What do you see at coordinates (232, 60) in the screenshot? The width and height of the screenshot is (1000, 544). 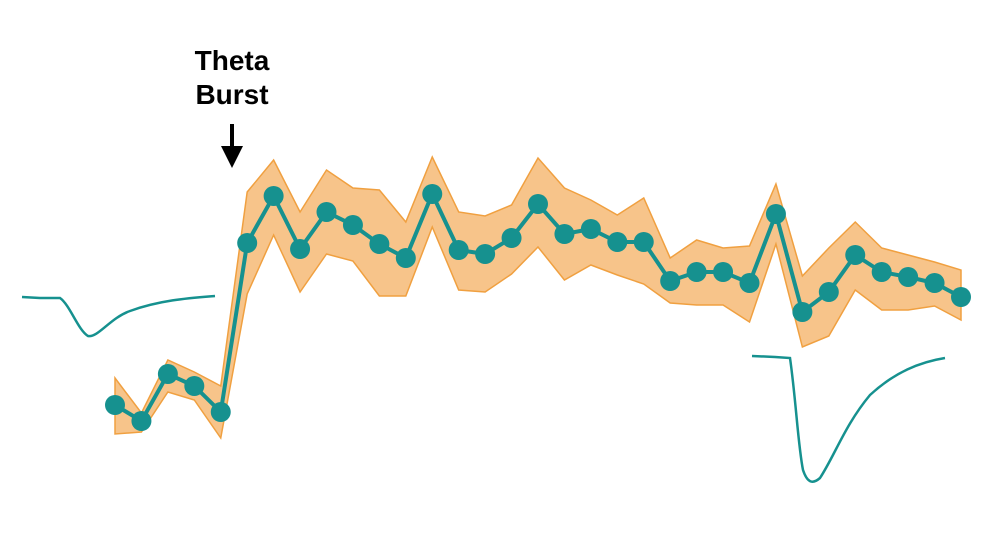 I see `annotation-line: Theta` at bounding box center [232, 60].